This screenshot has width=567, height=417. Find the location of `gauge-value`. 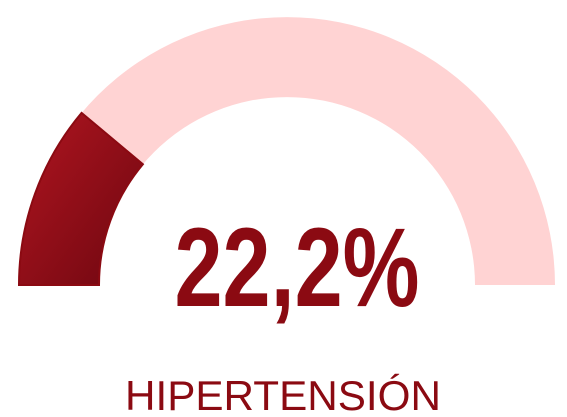

gauge-value is located at coordinates (81, 198).